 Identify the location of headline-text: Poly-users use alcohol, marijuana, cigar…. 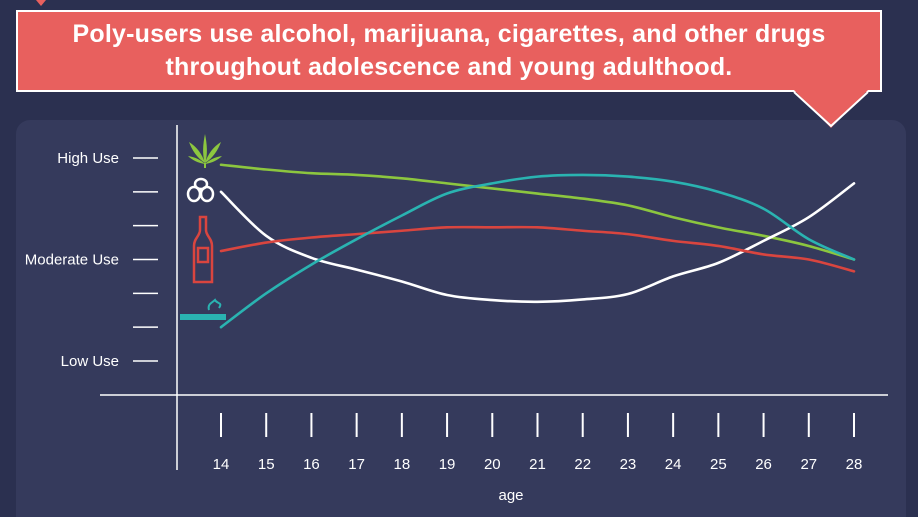
(449, 51).